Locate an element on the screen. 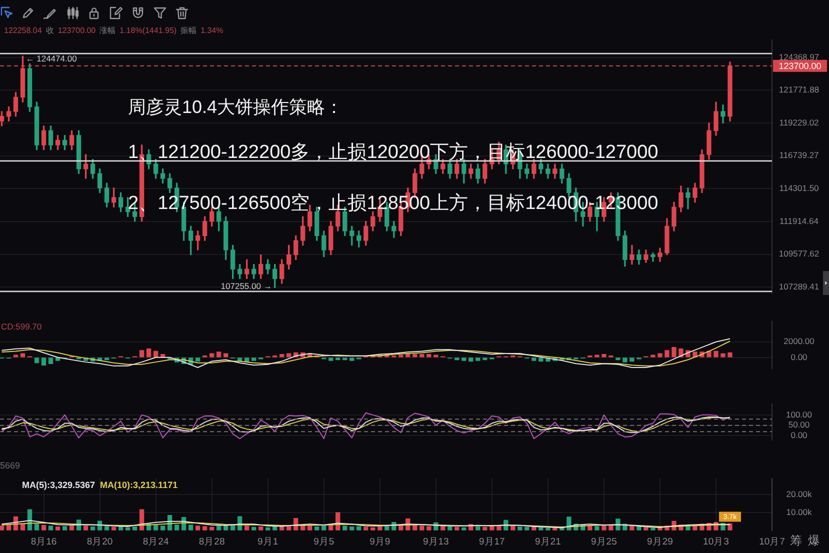  annotation: CD:599.70 is located at coordinates (21, 326).